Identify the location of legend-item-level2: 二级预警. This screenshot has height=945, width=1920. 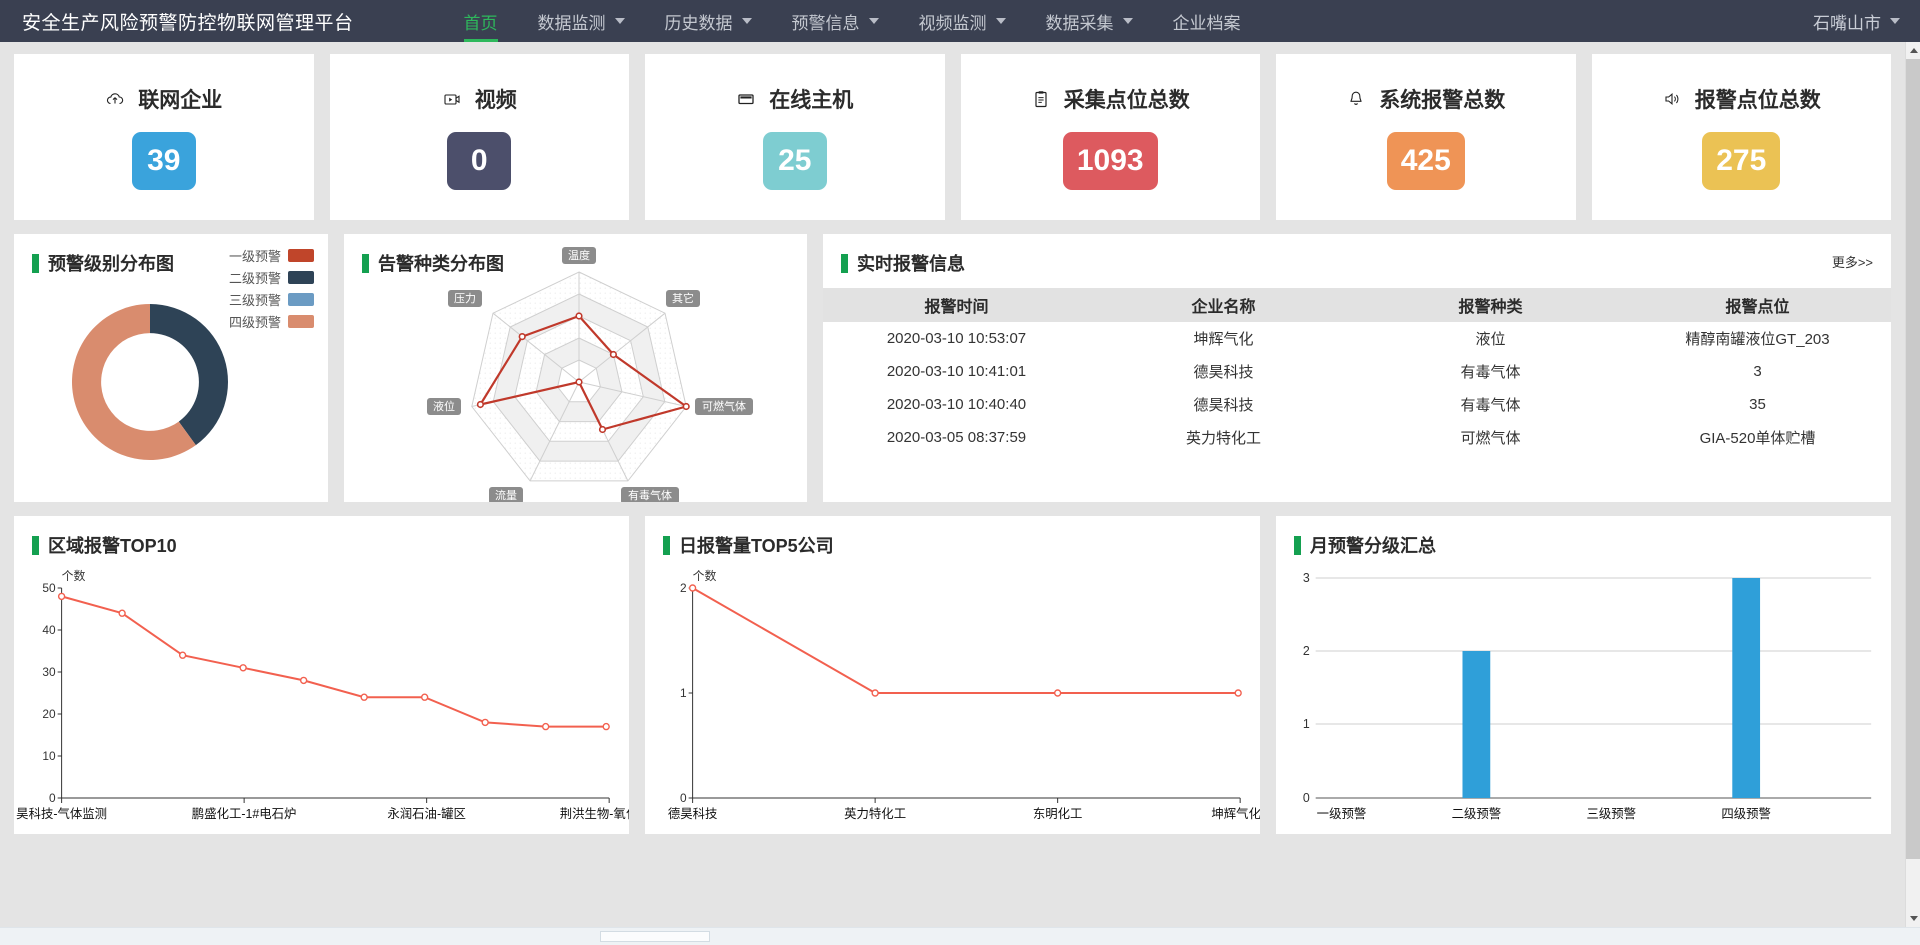
(271, 277).